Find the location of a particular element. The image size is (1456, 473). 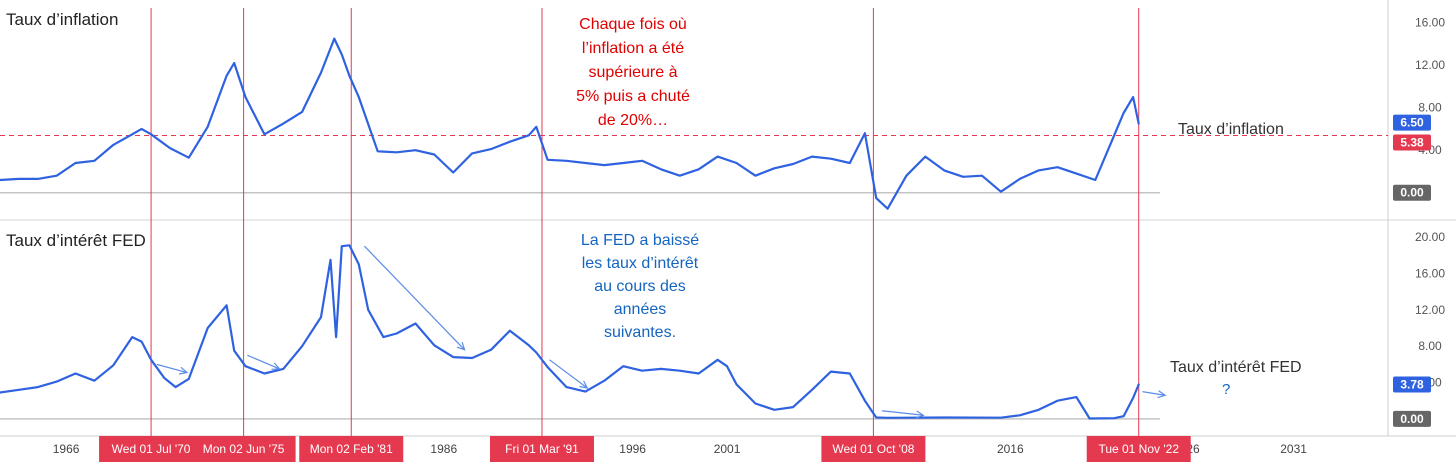

bottom-panel-title: Taux d’intérêt FED is located at coordinates (76, 240).